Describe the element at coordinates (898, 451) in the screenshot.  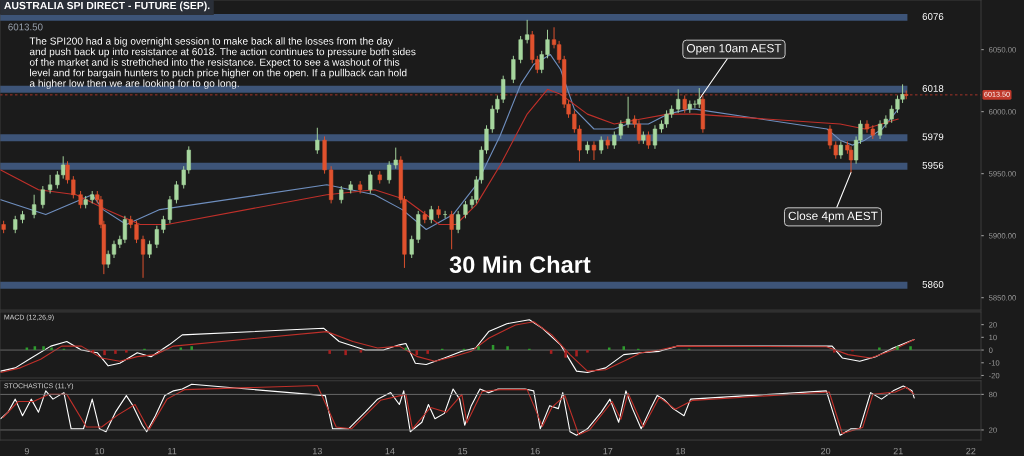
I see `x-tick-label: 21` at that location.